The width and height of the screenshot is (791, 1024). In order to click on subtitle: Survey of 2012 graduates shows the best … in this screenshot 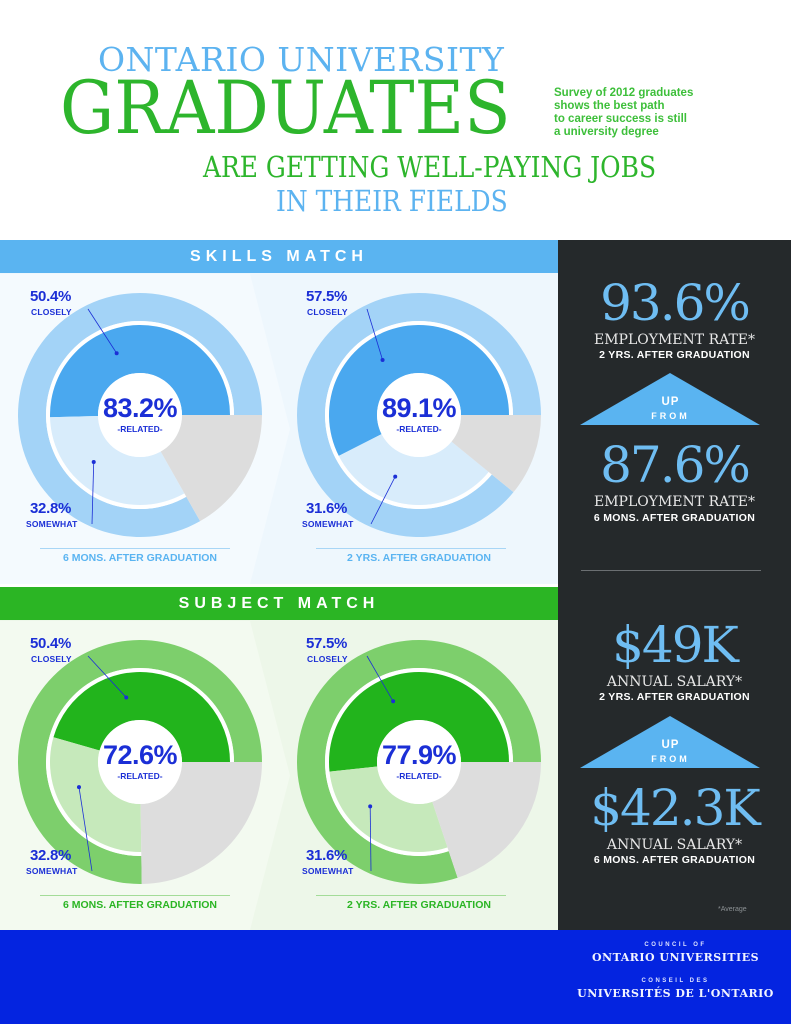, I will do `click(639, 113)`.